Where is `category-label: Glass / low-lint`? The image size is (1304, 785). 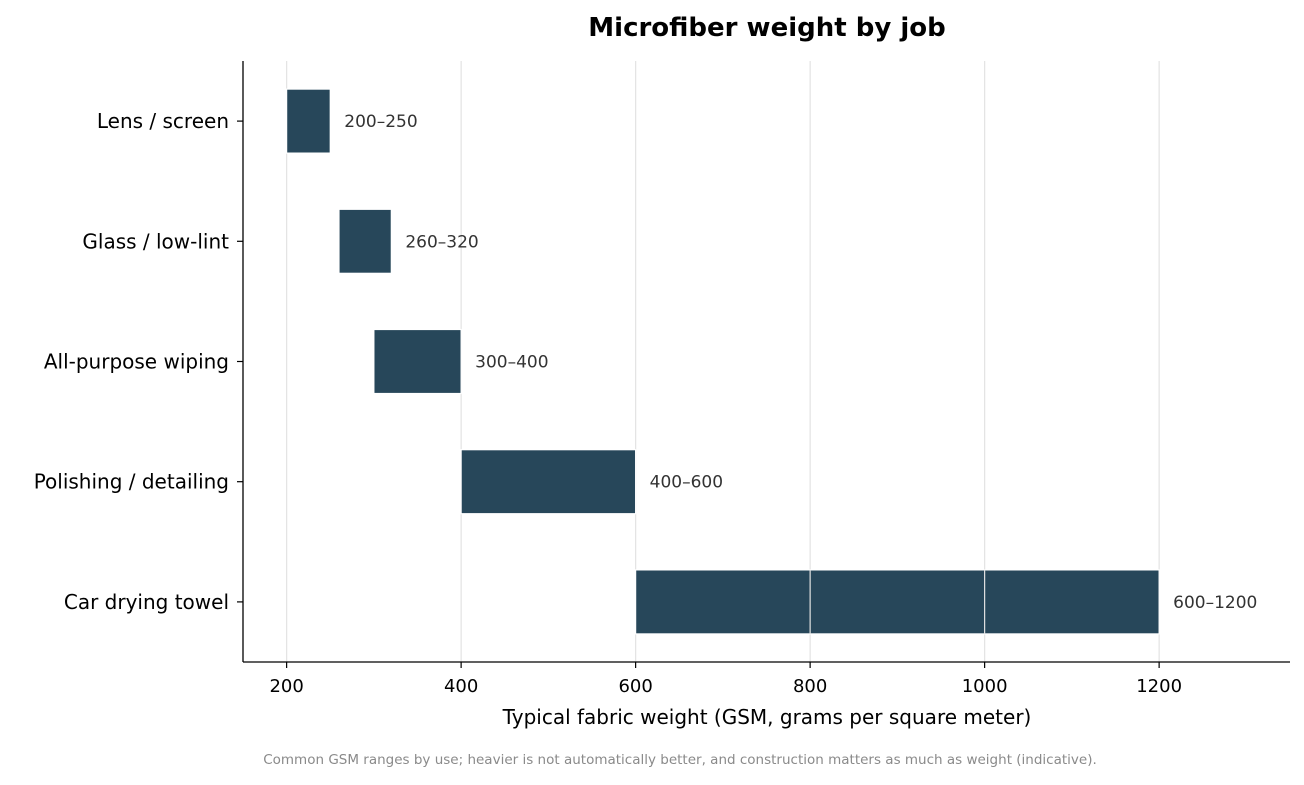 category-label: Glass / low-lint is located at coordinates (155, 241).